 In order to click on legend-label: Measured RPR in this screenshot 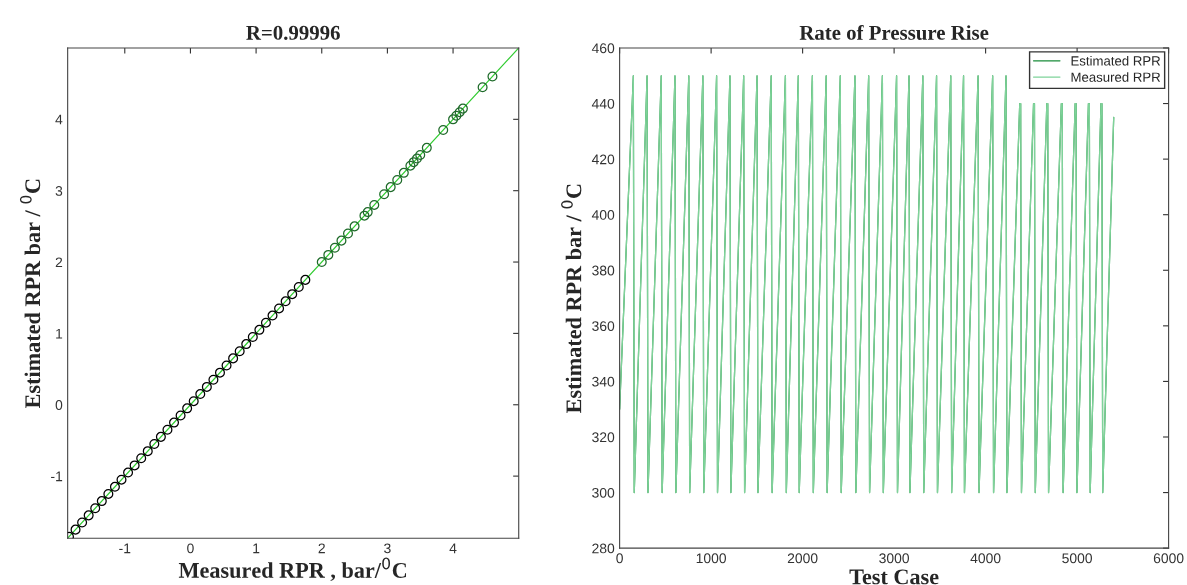, I will do `click(1116, 77)`.